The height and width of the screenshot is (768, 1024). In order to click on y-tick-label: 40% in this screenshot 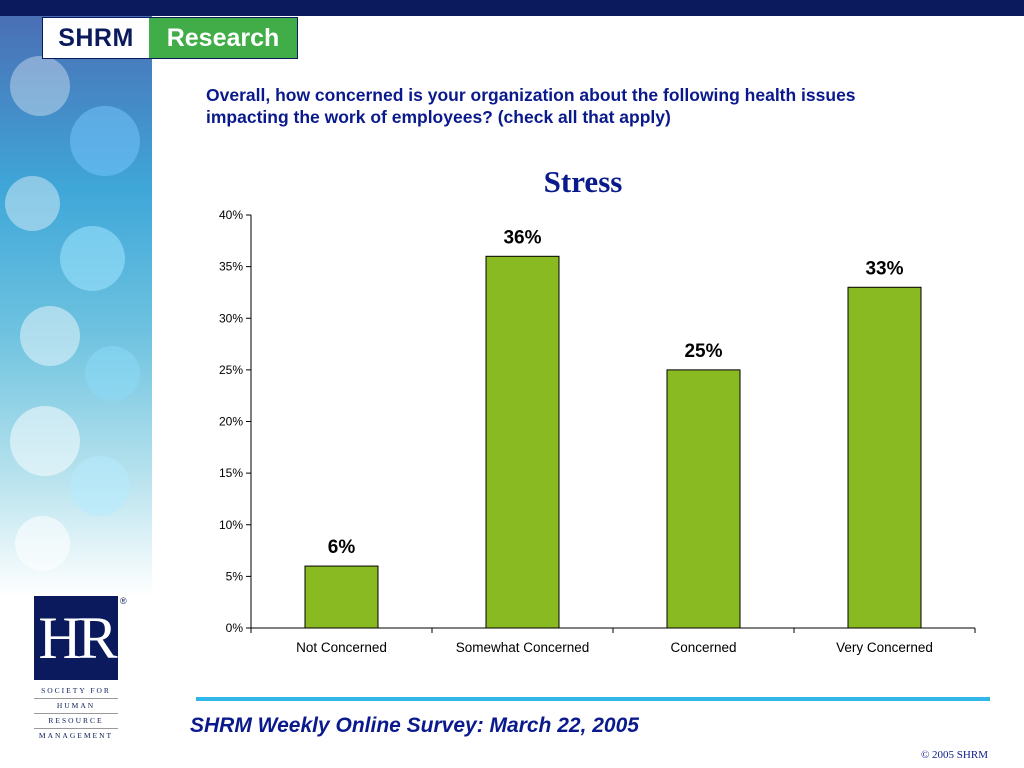, I will do `click(231, 215)`.